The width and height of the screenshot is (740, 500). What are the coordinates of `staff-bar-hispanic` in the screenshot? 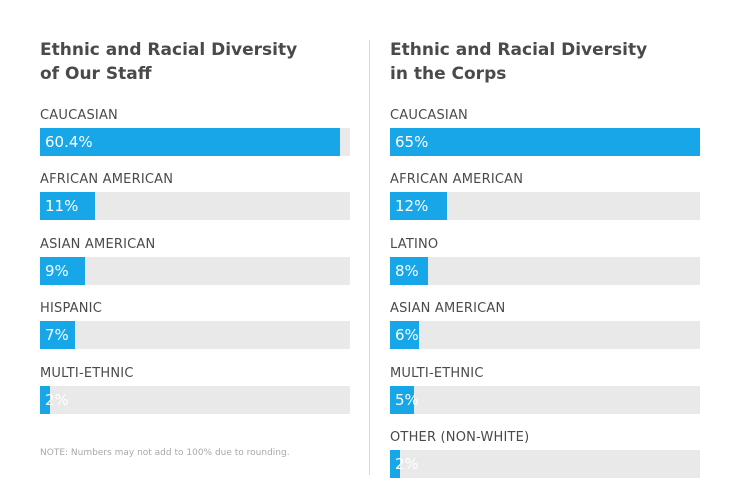 It's located at (57, 335).